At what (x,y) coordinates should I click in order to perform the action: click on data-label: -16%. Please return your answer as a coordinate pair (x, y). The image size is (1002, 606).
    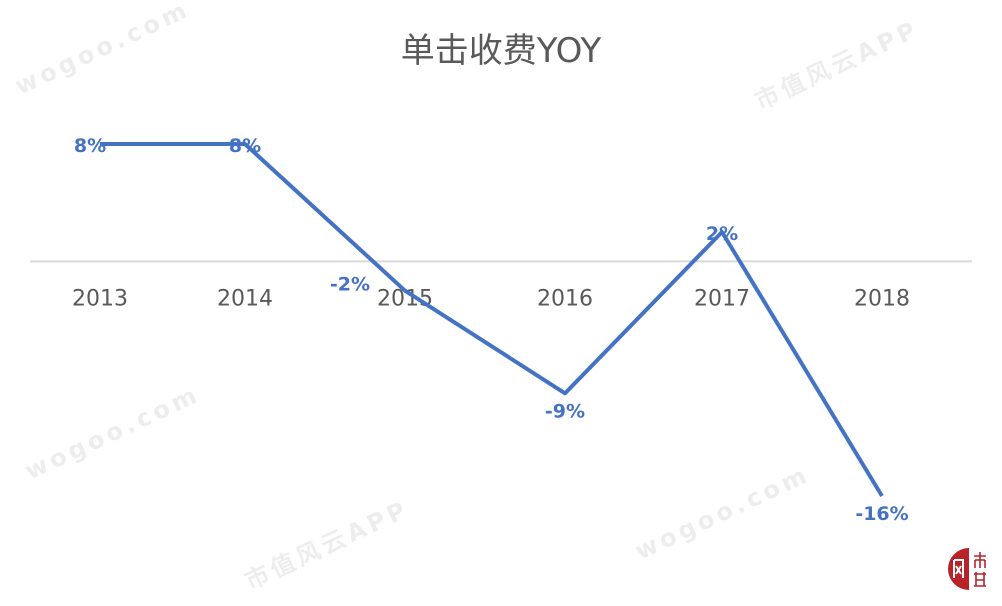
    Looking at the image, I should click on (881, 514).